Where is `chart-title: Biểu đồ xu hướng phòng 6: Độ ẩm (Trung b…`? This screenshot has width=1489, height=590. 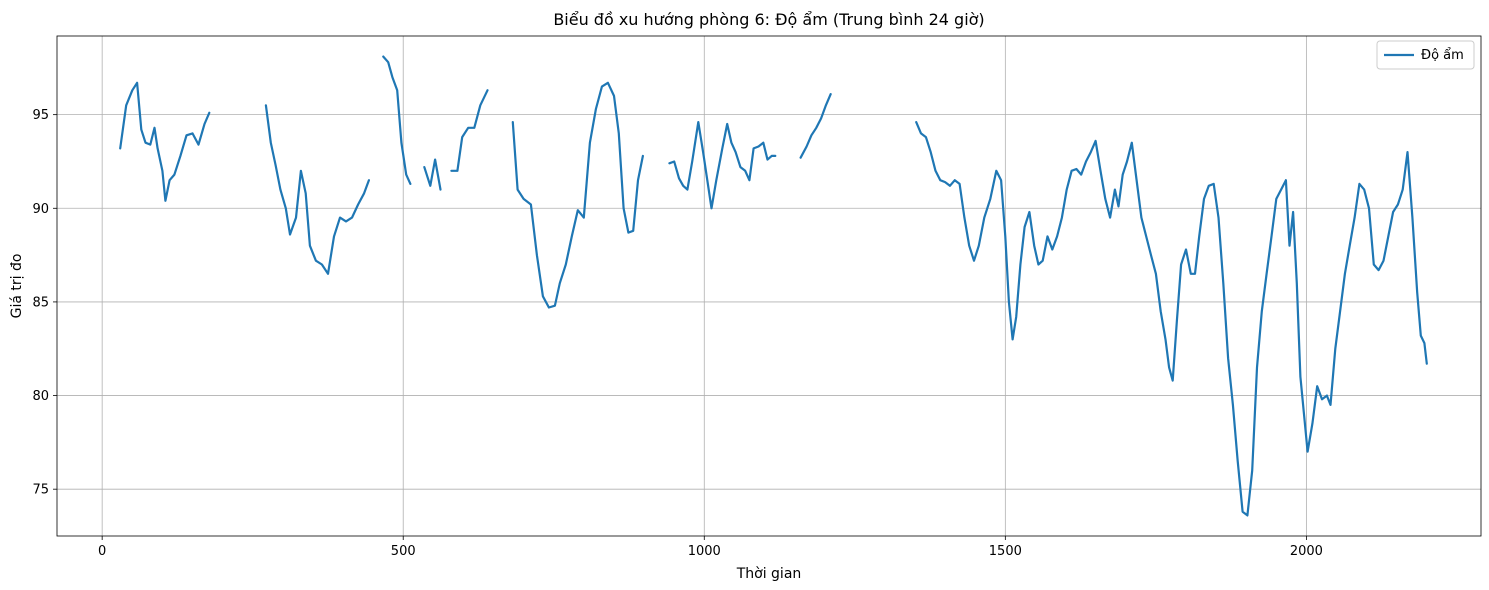
chart-title: Biểu đồ xu hướng phòng 6: Độ ẩm (Trung b… is located at coordinates (768, 19).